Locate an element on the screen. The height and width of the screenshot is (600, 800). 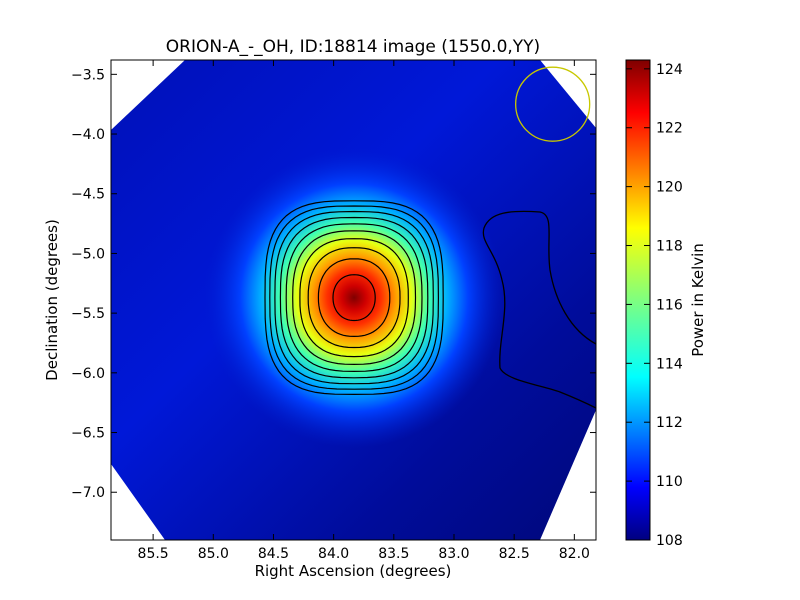
chart-title: ORION-A_-_OH, ID:18814 image (1550.0,YY) is located at coordinates (353, 47).